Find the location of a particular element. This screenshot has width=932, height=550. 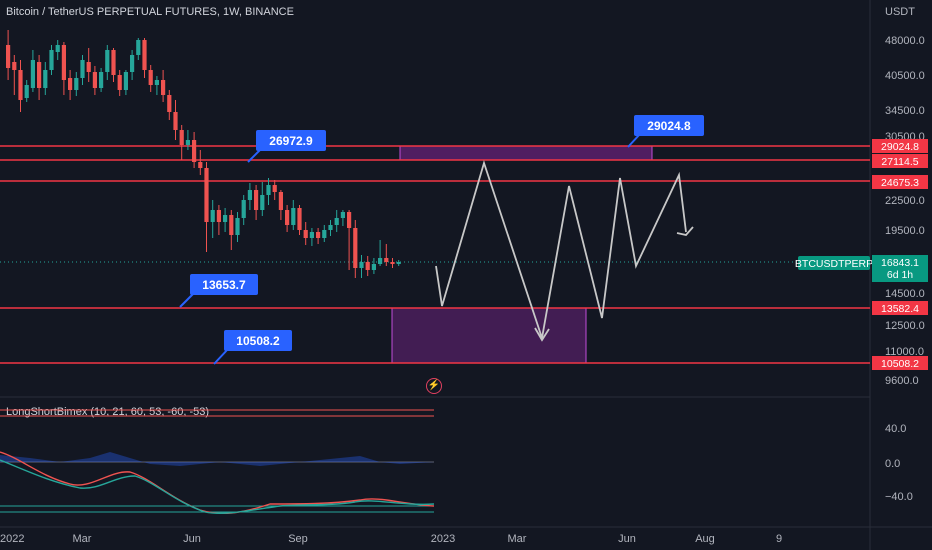

callout-label: 10508.2 is located at coordinates (258, 341).